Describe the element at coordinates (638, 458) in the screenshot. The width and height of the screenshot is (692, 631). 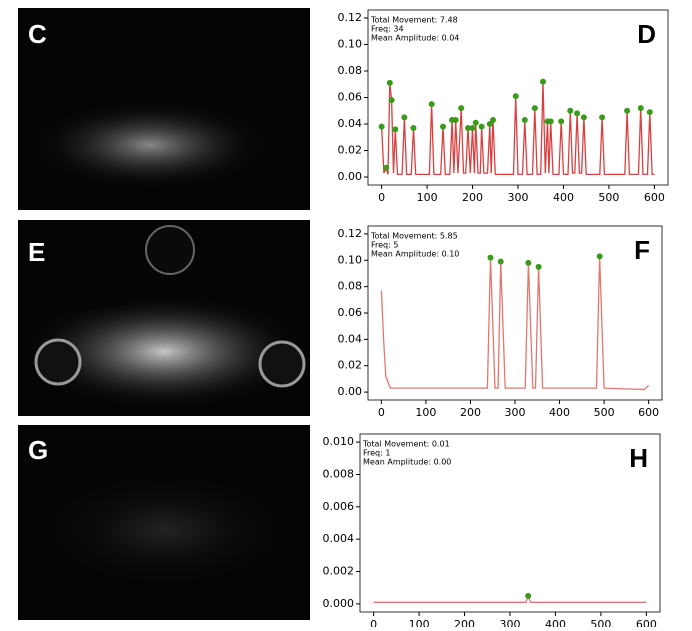
I see `panel-label: H` at that location.